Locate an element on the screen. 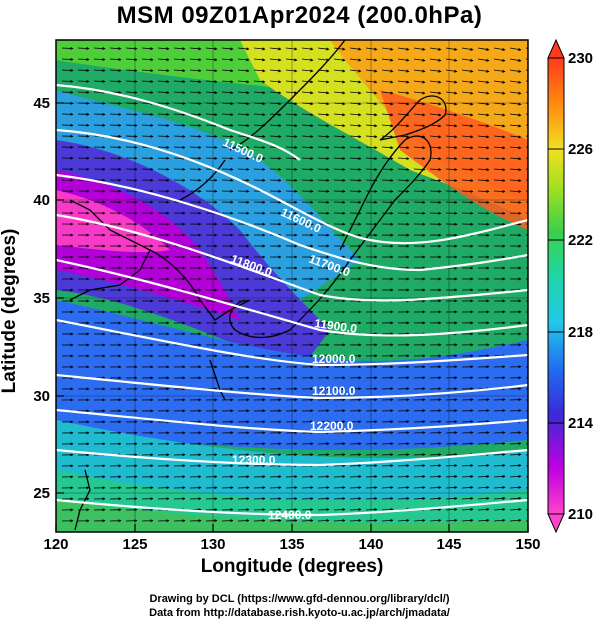 This screenshot has width=599, height=625. x-tick-label: 150 is located at coordinates (527, 544).